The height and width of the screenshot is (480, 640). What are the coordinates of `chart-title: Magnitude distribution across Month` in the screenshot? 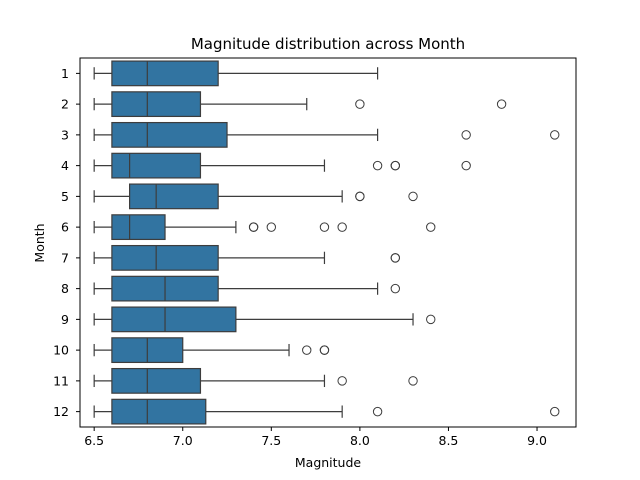 It's located at (328, 44).